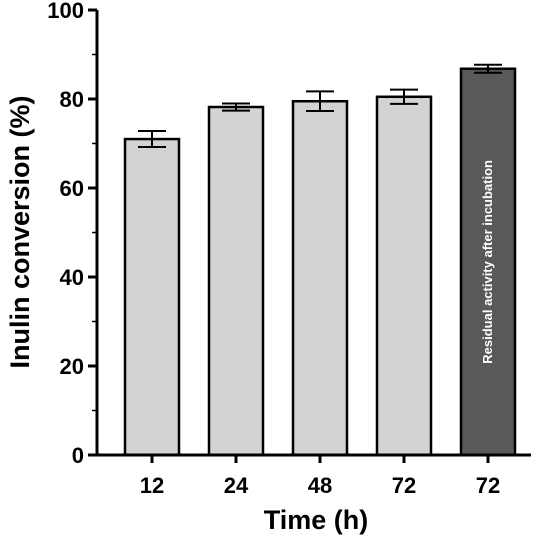  What do you see at coordinates (78, 455) in the screenshot?
I see `y-tick-label: 0` at bounding box center [78, 455].